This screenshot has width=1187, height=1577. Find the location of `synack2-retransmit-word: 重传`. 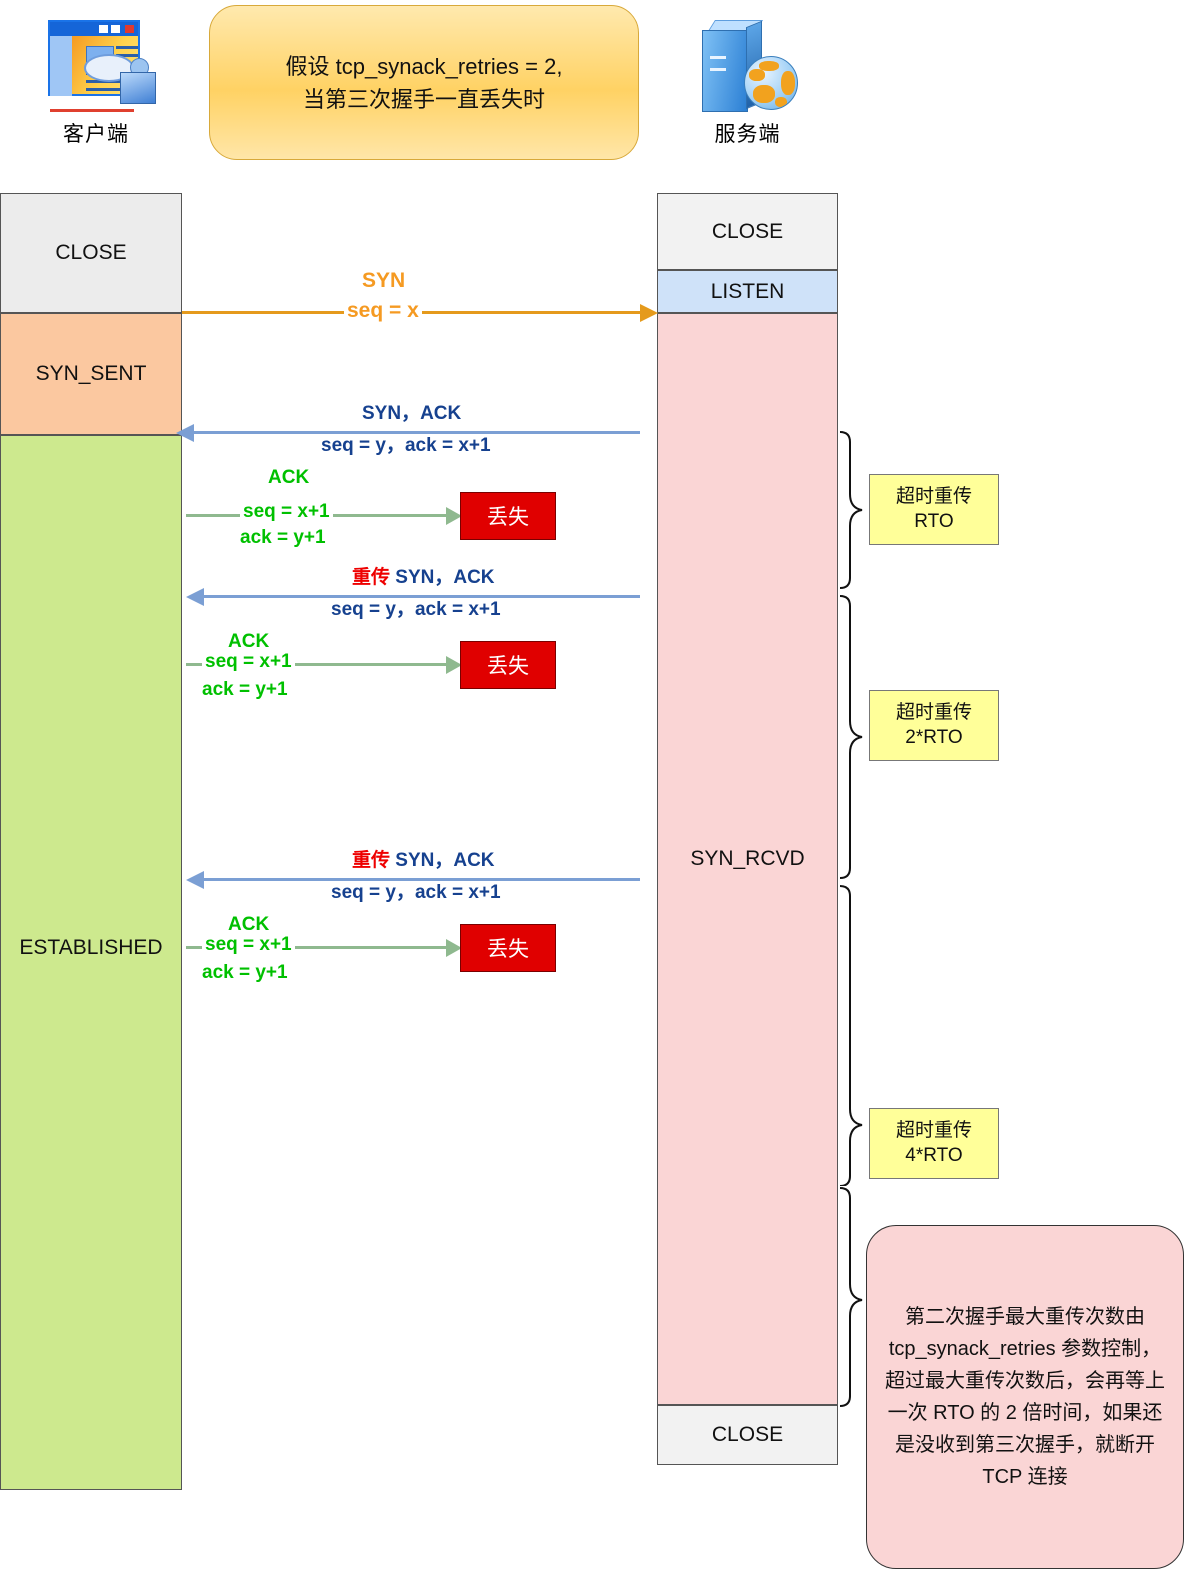

synack2-retransmit-word: 重传 is located at coordinates (371, 577).